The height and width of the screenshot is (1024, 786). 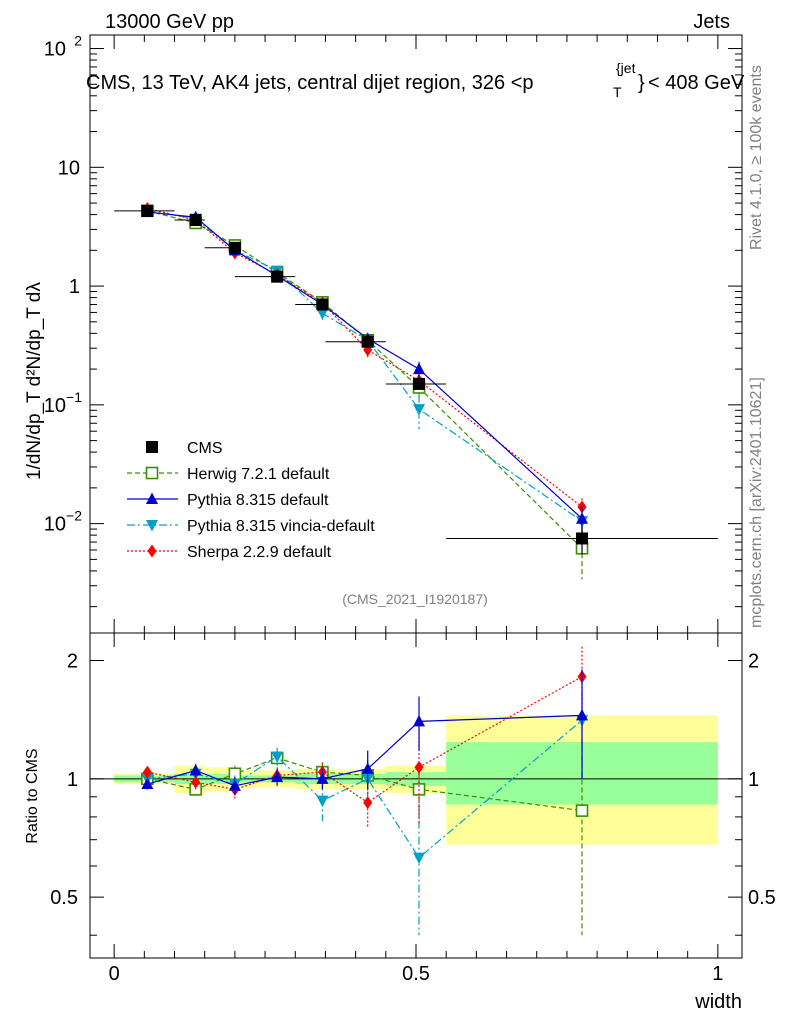 I want to click on ratio-pythia-line, so click(x=365, y=750).